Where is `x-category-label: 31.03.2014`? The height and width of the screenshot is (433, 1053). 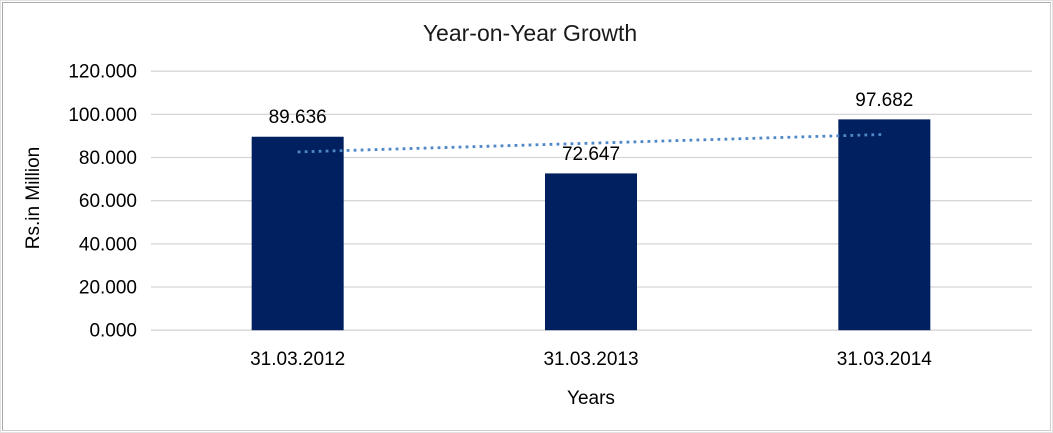 x-category-label: 31.03.2014 is located at coordinates (885, 359).